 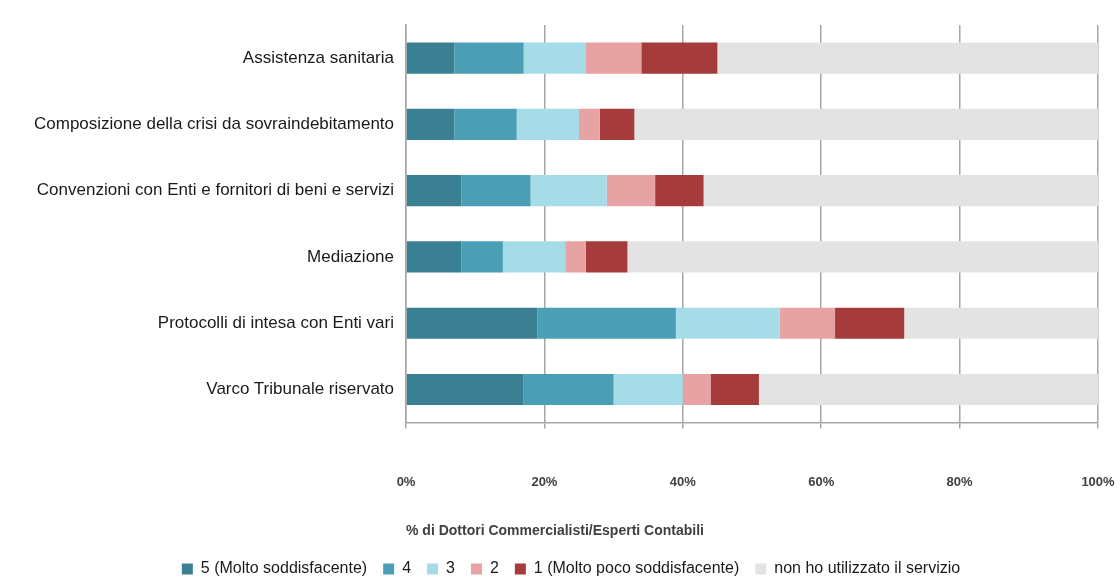 I want to click on y-tick-label: Convenzioni con Enti e fornitori di beni e servizi, so click(x=215, y=190).